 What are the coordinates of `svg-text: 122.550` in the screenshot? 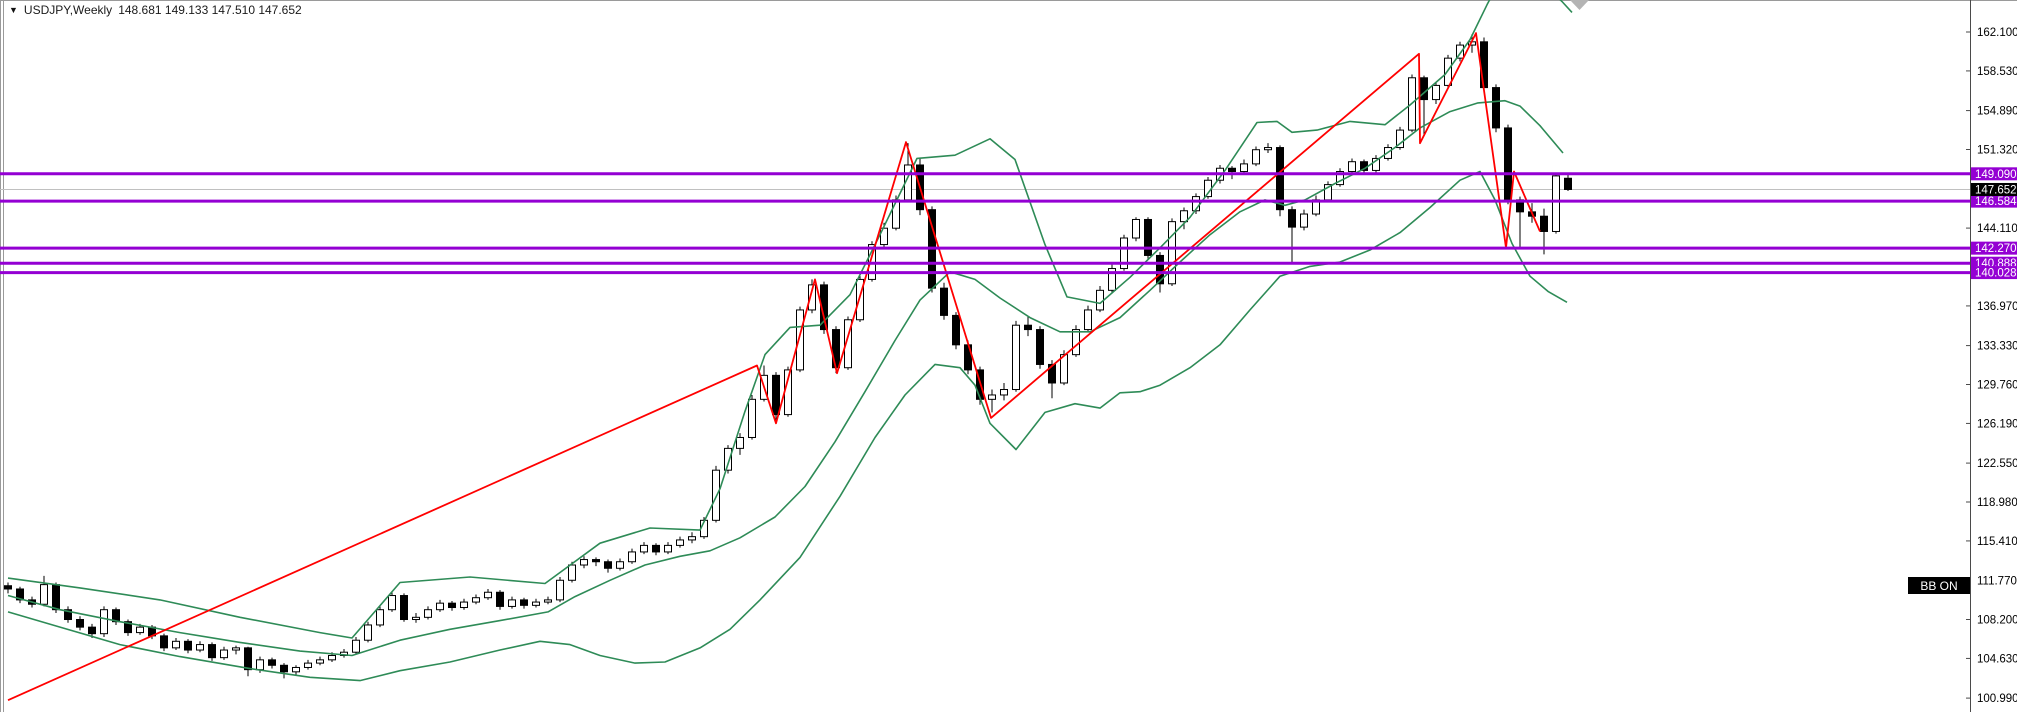 It's located at (1997, 464).